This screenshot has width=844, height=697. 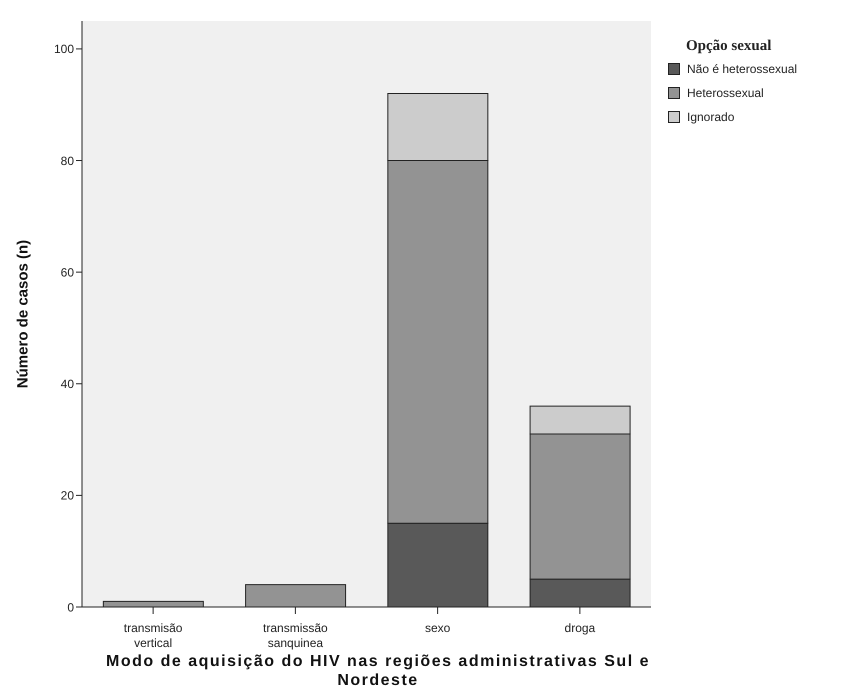 I want to click on y-axis-title: Número de casos (n), so click(x=23, y=314).